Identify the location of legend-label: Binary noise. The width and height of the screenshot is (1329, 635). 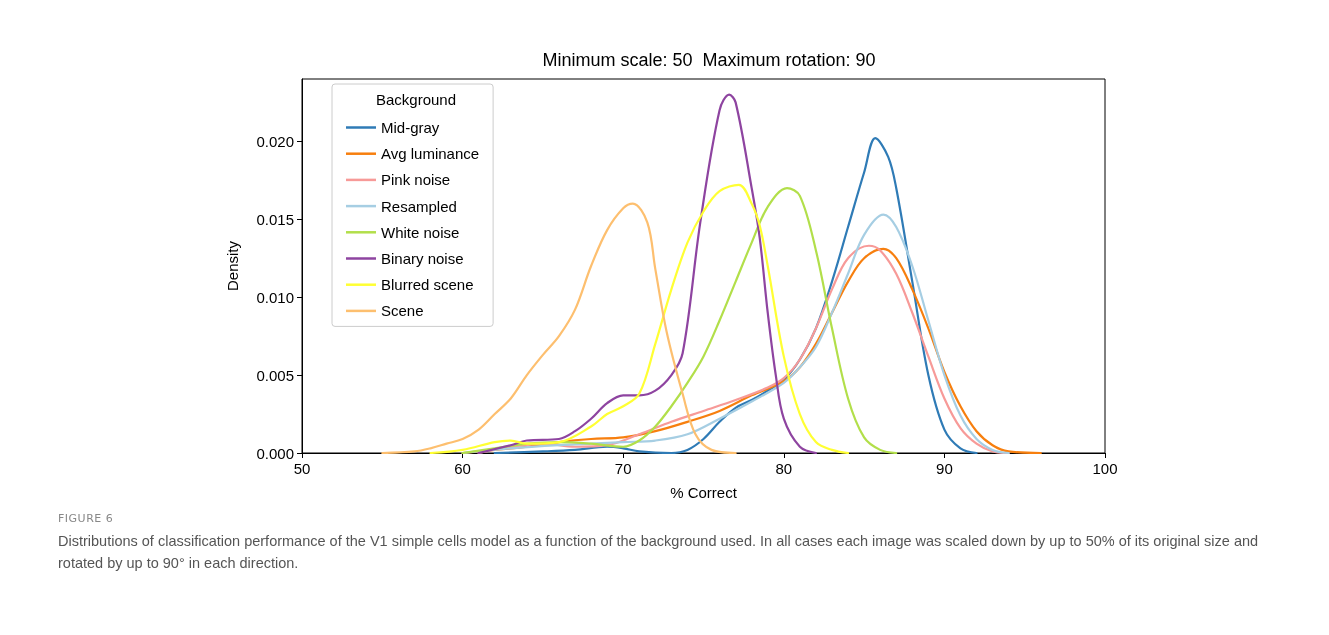
(422, 258).